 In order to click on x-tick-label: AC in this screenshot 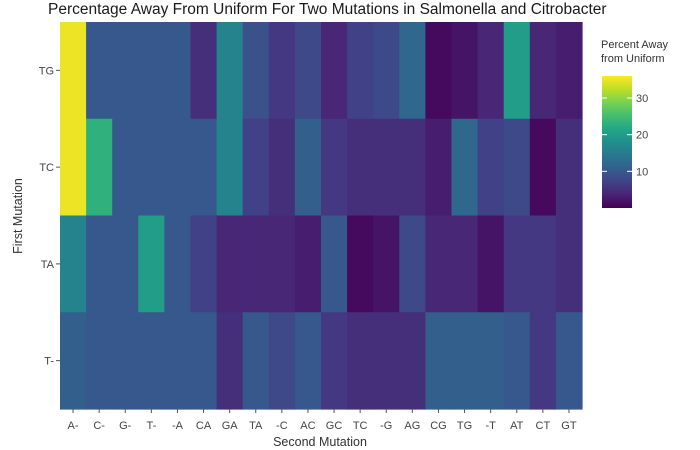, I will do `click(307, 426)`.